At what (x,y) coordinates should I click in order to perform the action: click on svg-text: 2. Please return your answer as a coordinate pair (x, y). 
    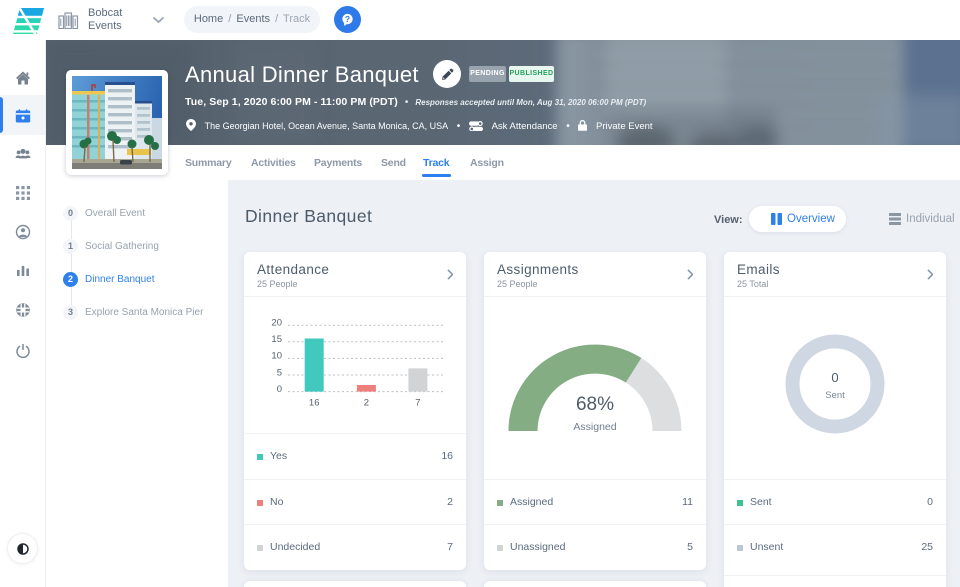
    Looking at the image, I should click on (366, 403).